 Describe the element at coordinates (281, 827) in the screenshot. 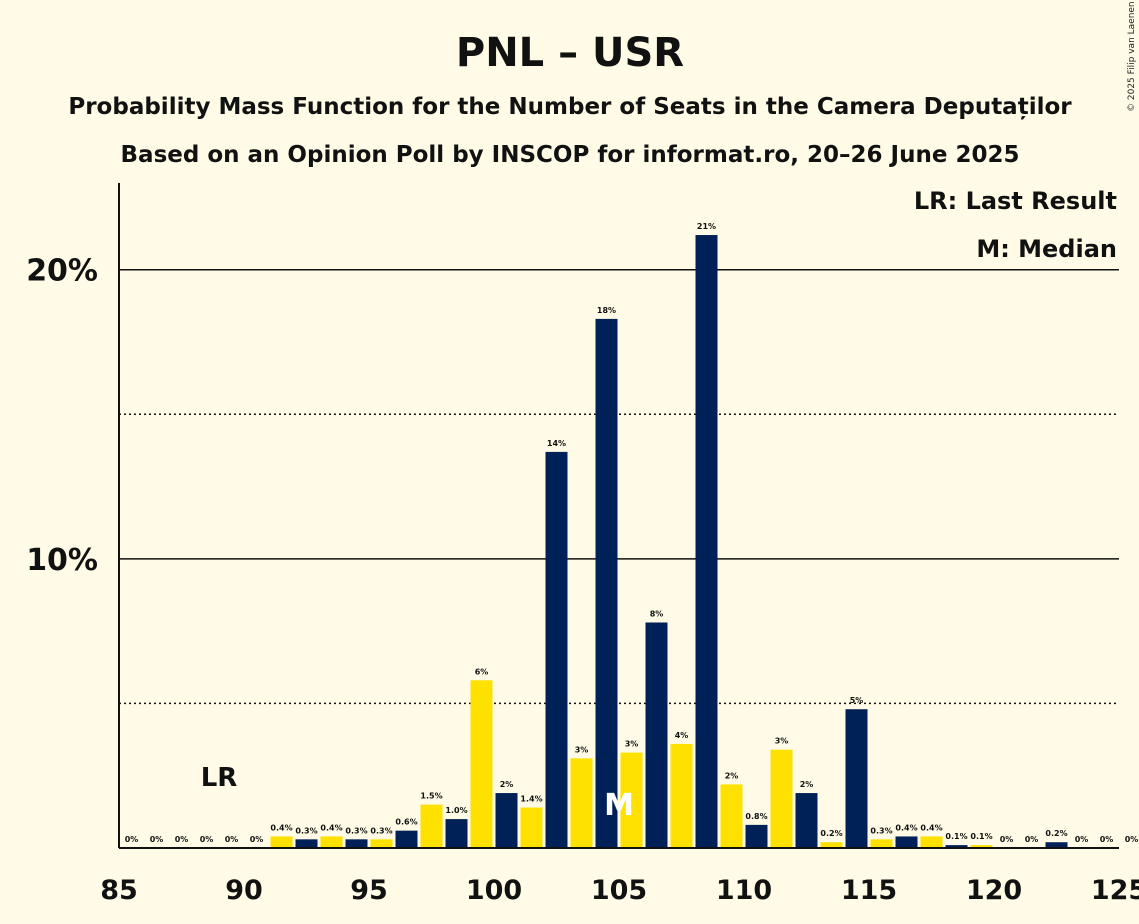

I see `bar-label-92: 0.4%` at that location.